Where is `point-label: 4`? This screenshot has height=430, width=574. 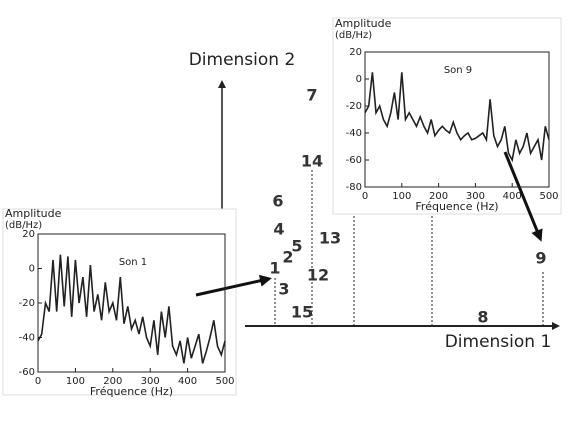
point-label: 4 is located at coordinates (278, 229).